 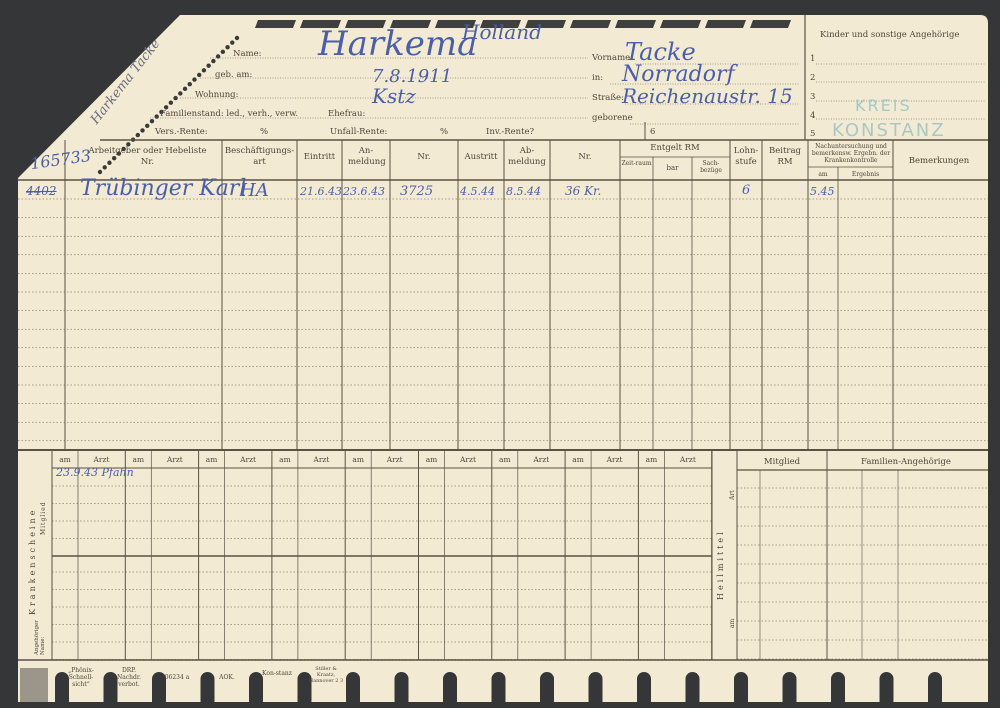 What do you see at coordinates (326, 675) in the screenshot?
I see `tab-label: Stiller & Kraatz, Hannover 2 3` at bounding box center [326, 675].